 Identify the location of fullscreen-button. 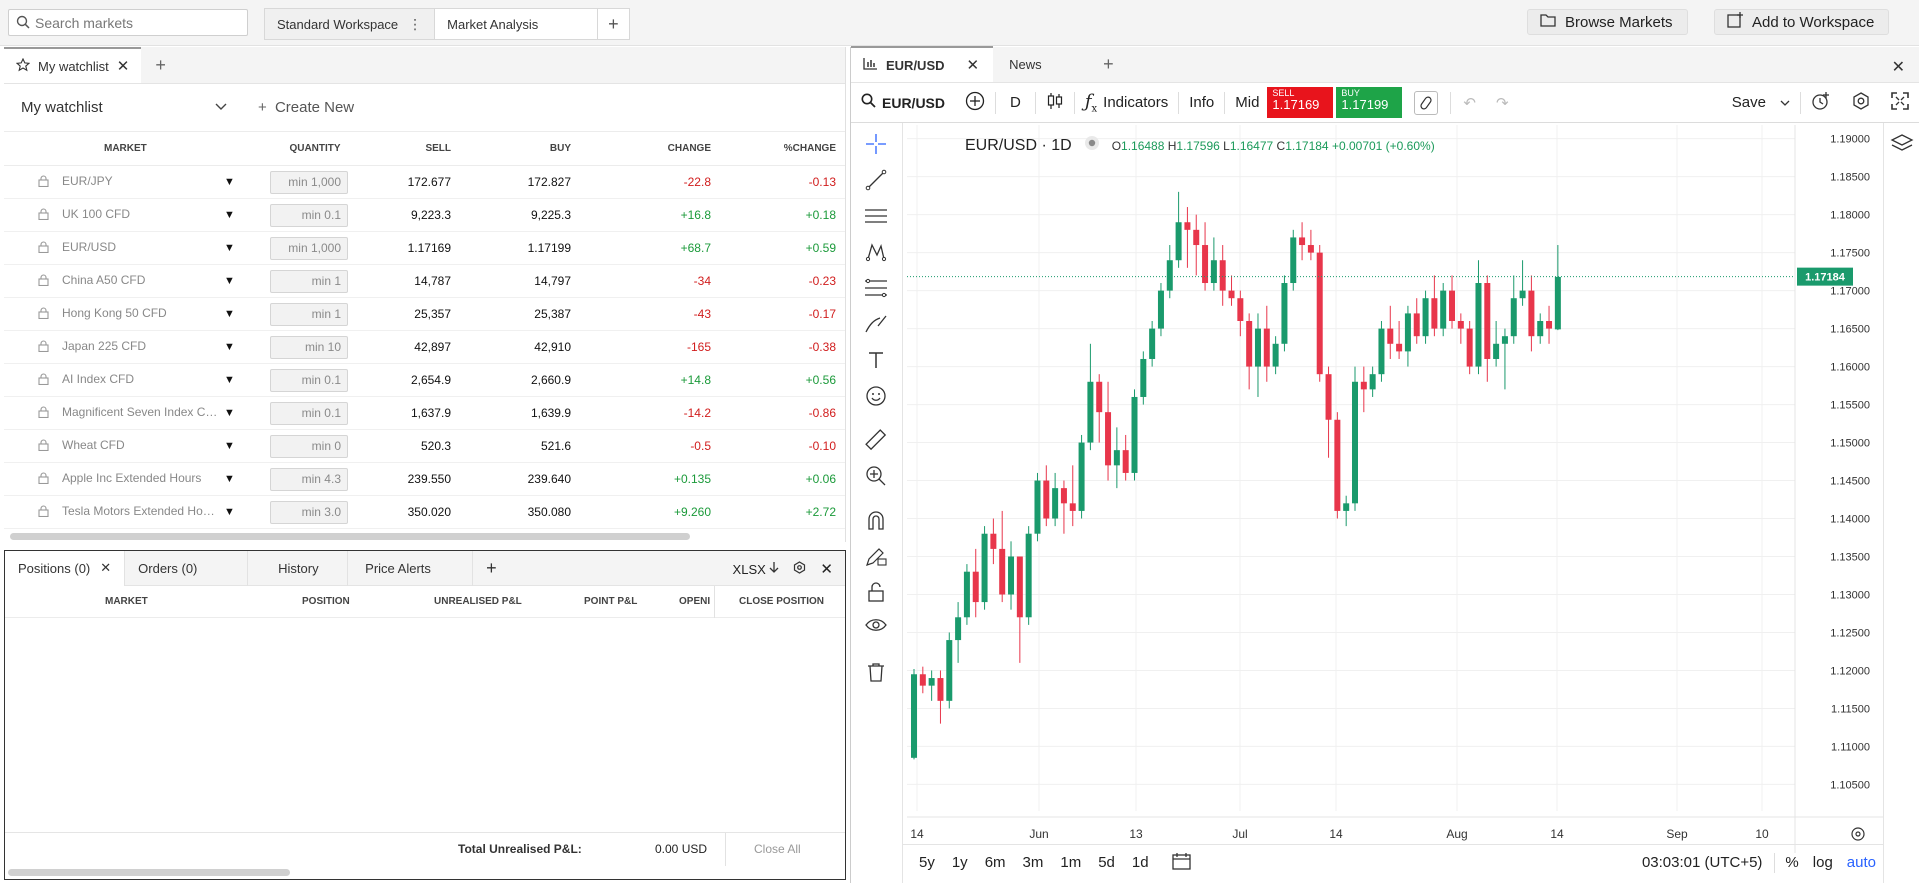
(1900, 103).